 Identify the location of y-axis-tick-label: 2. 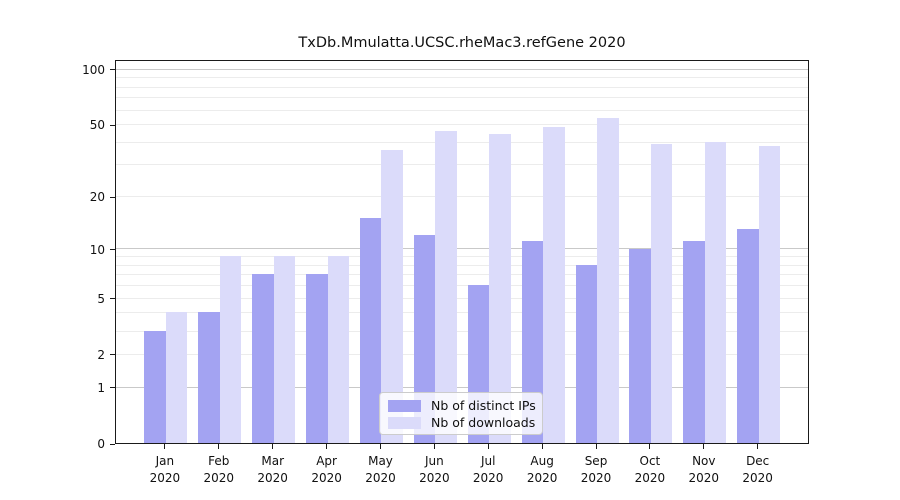
(101, 354).